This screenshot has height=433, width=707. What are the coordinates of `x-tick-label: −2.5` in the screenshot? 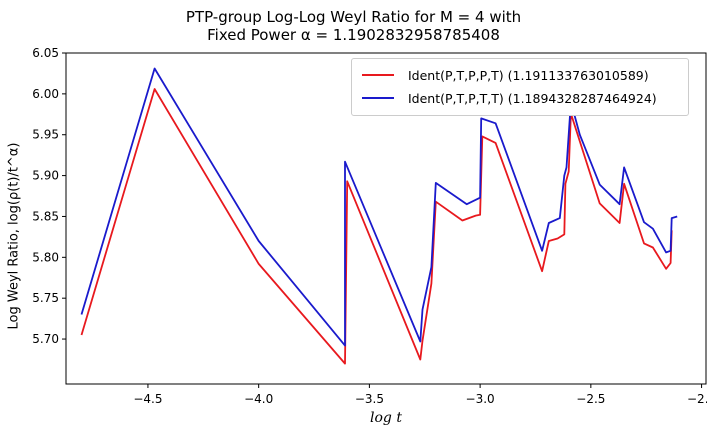 It's located at (590, 399).